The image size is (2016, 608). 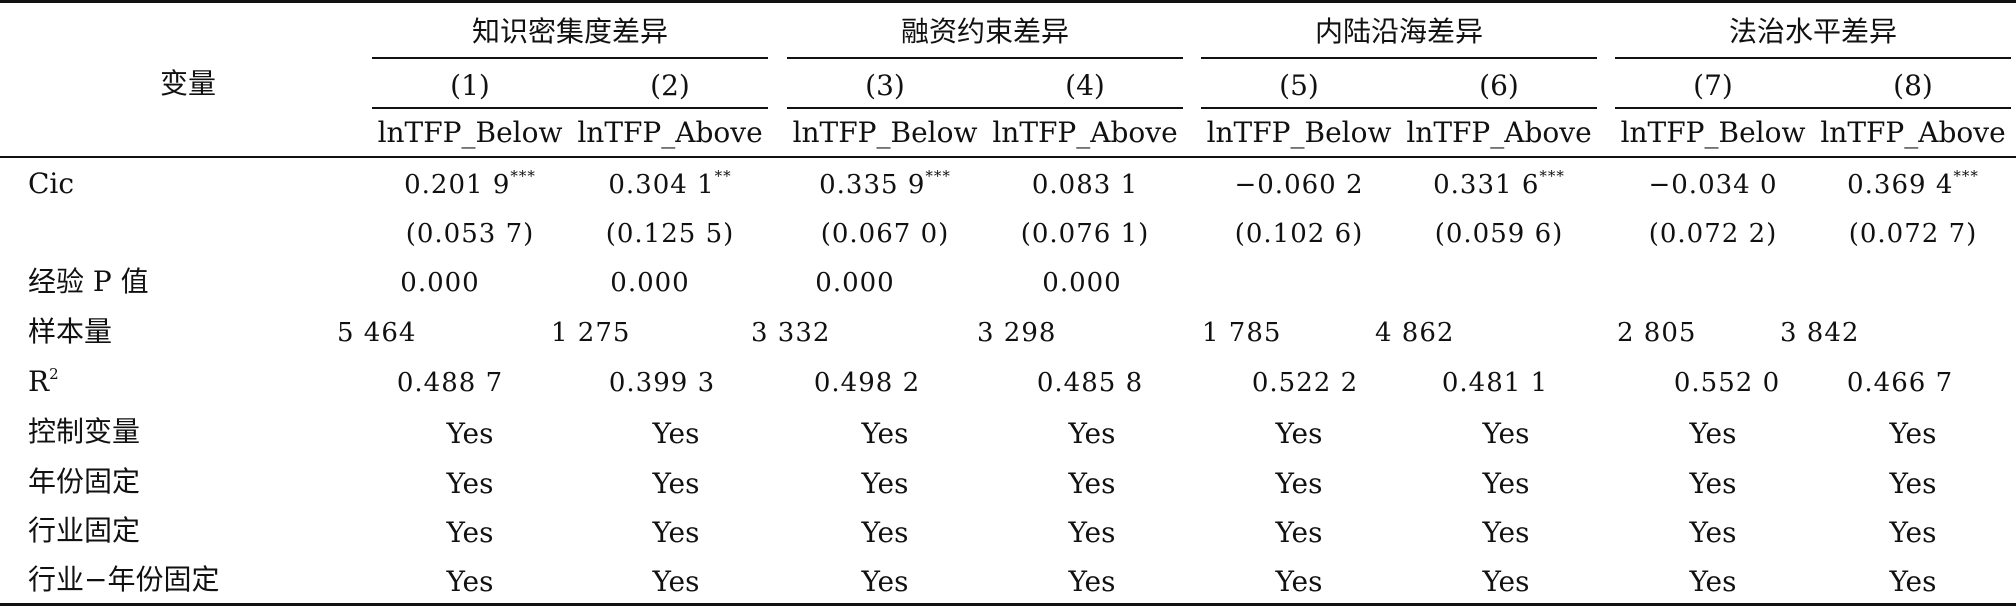 What do you see at coordinates (1713, 483) in the screenshot?
I see `year-fe-7: Yes` at bounding box center [1713, 483].